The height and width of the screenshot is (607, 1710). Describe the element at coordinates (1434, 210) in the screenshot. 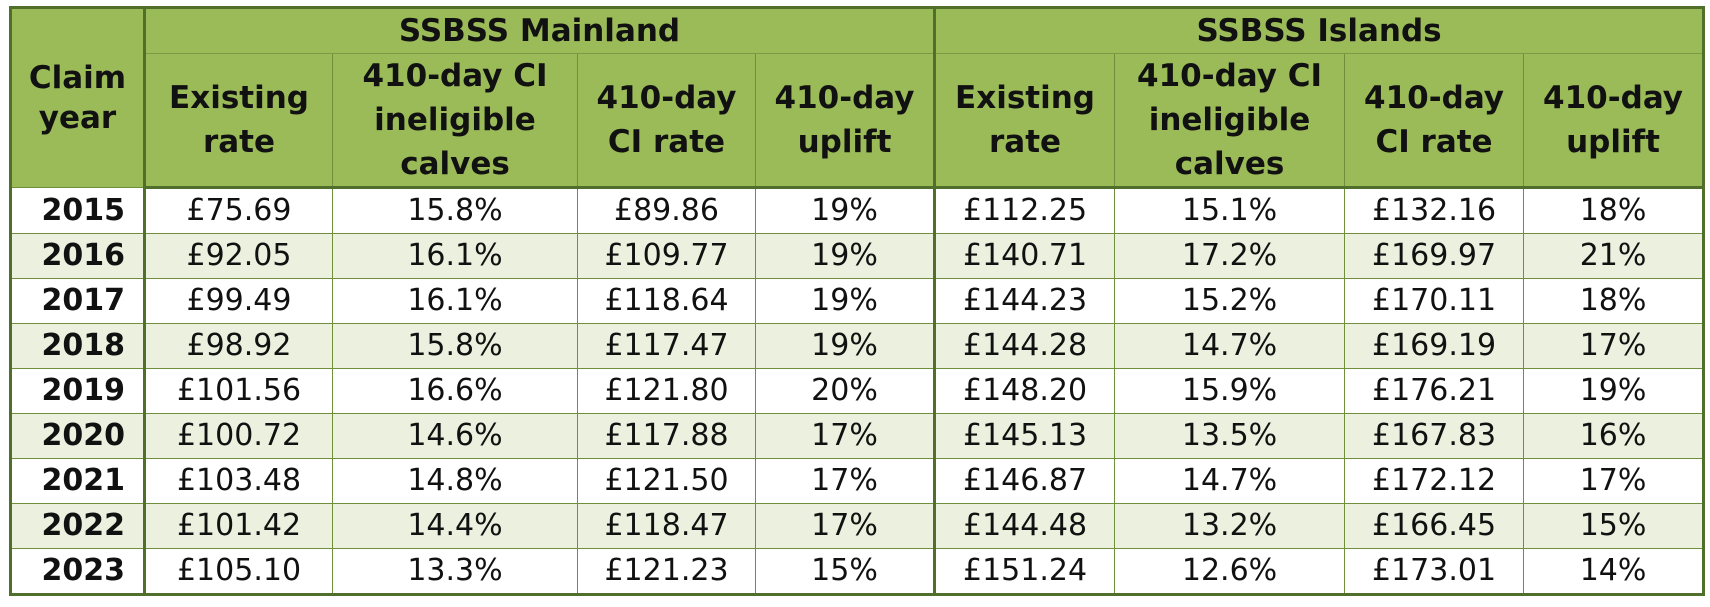

I see `islands-ci-rate-cell: £132.16` at that location.